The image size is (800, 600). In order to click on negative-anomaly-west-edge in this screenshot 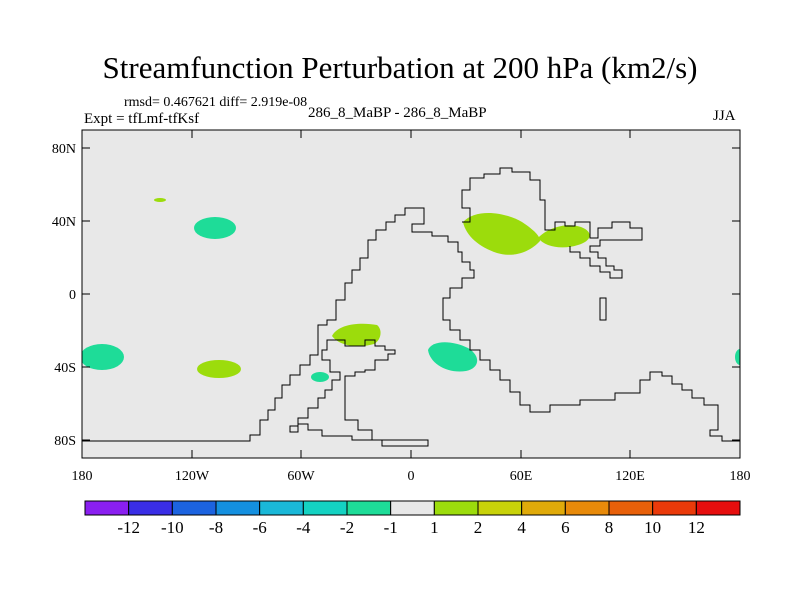, I will do `click(103, 357)`.